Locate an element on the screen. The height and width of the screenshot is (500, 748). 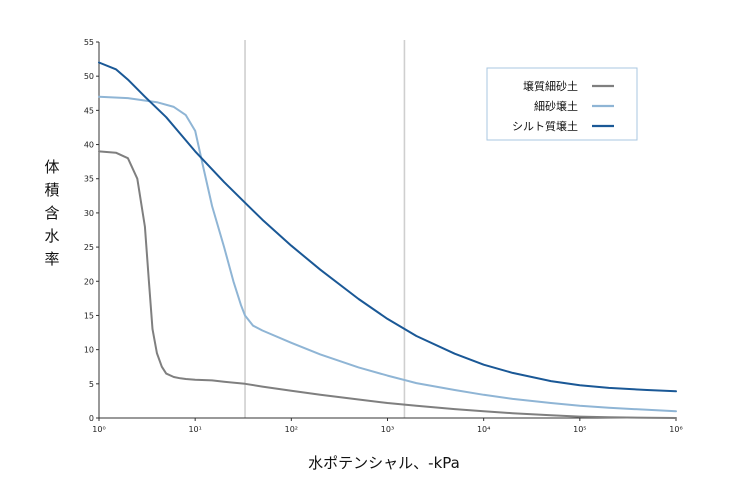
y-tick-label: 20 is located at coordinates (89, 281).